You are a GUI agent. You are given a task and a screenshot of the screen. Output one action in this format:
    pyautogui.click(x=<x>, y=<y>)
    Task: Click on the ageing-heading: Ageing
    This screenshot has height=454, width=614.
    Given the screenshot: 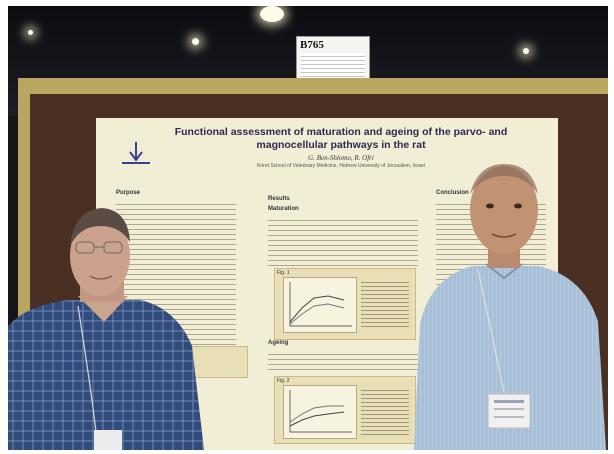 What is the action you would take?
    pyautogui.click(x=278, y=343)
    